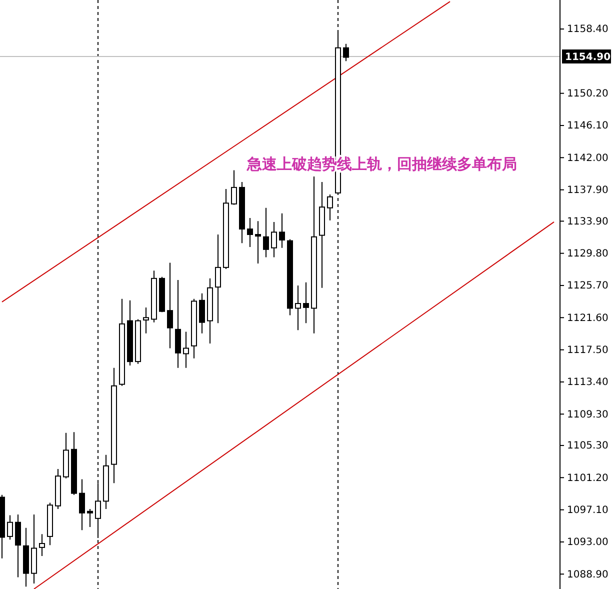  What do you see at coordinates (587, 542) in the screenshot?
I see `y-tick-label: 1093.00` at bounding box center [587, 542].